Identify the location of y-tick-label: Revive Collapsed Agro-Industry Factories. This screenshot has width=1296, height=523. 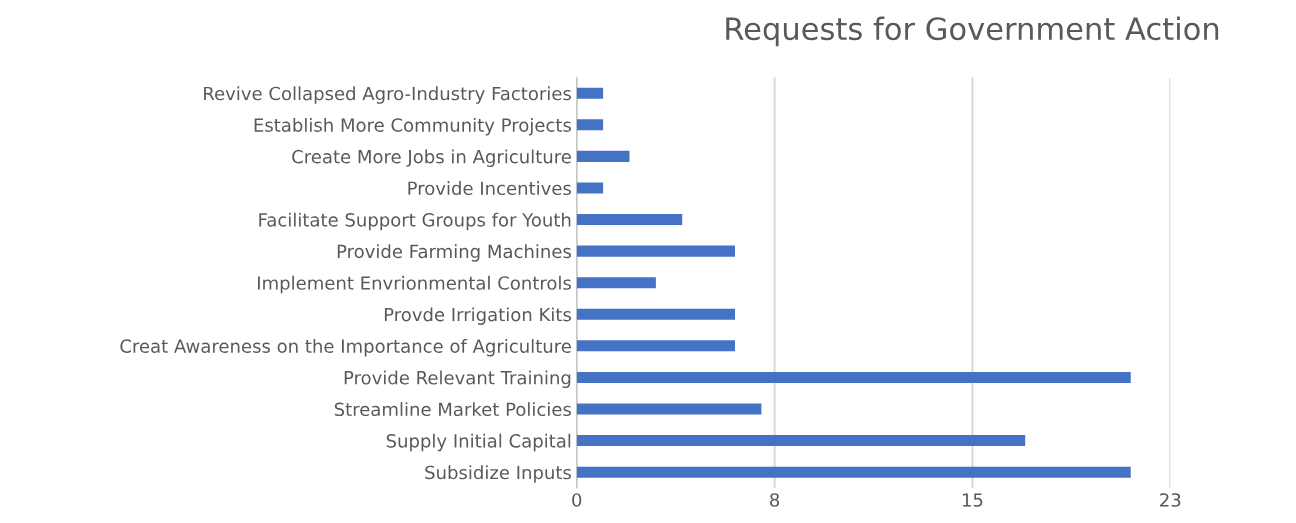
(387, 95).